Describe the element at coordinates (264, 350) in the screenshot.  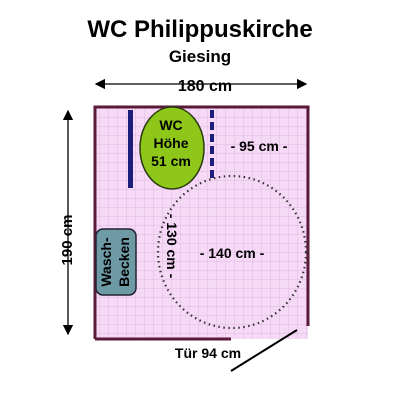
I see `door-leaf` at that location.